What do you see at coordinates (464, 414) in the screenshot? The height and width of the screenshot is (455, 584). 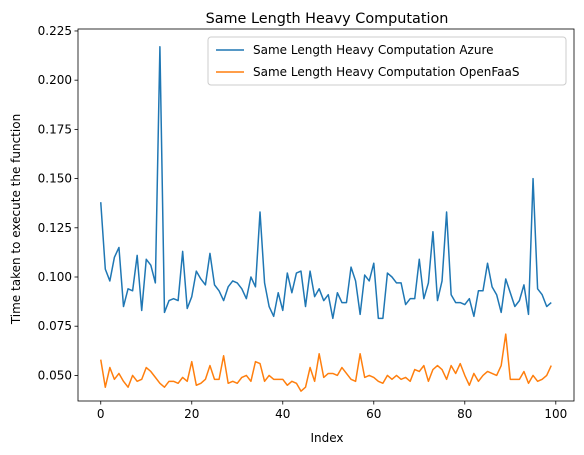 I see `x-tick-label: 80` at bounding box center [464, 414].